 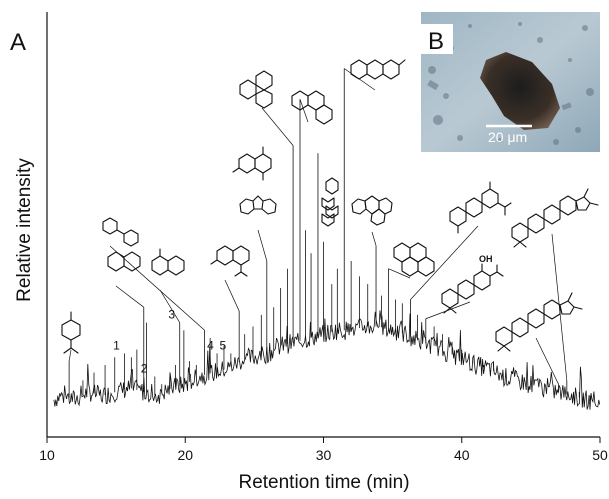 What do you see at coordinates (323, 482) in the screenshot?
I see `x-axis-label: Retention time (min)` at bounding box center [323, 482].